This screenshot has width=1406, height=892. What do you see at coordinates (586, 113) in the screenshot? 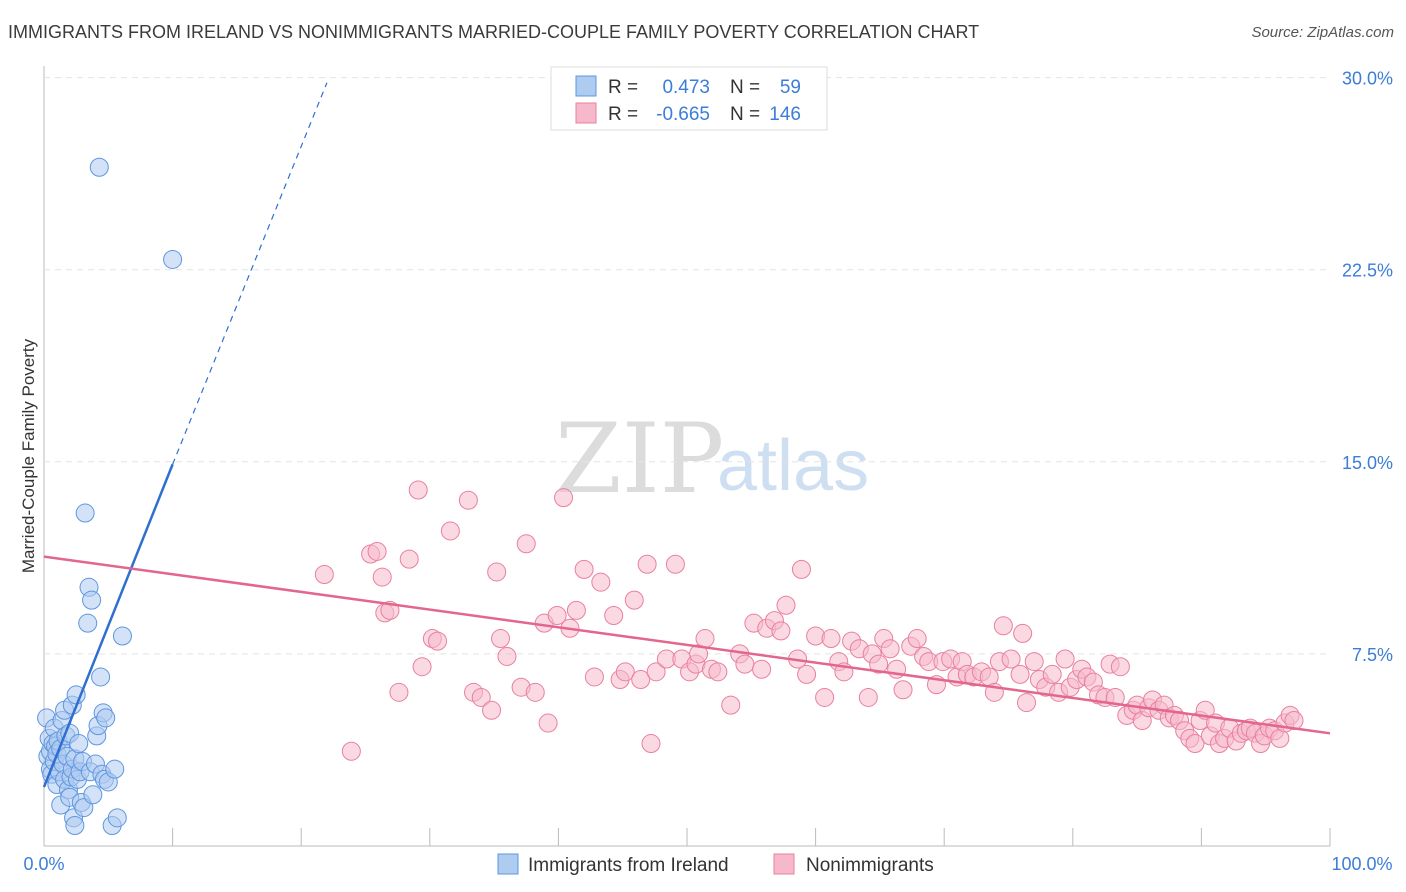
I see `legend-swatch-pink` at bounding box center [586, 113].